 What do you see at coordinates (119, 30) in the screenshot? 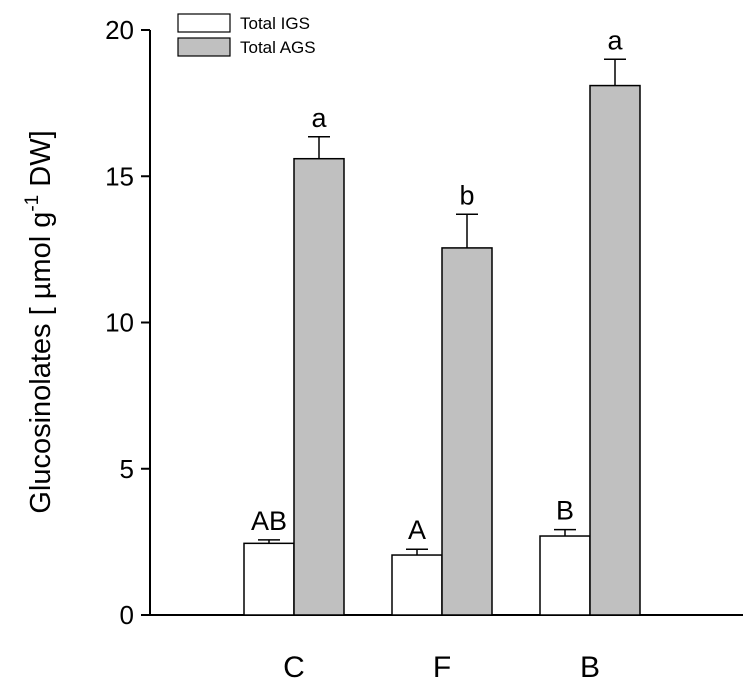
I see `y-tick-label: 20` at bounding box center [119, 30].